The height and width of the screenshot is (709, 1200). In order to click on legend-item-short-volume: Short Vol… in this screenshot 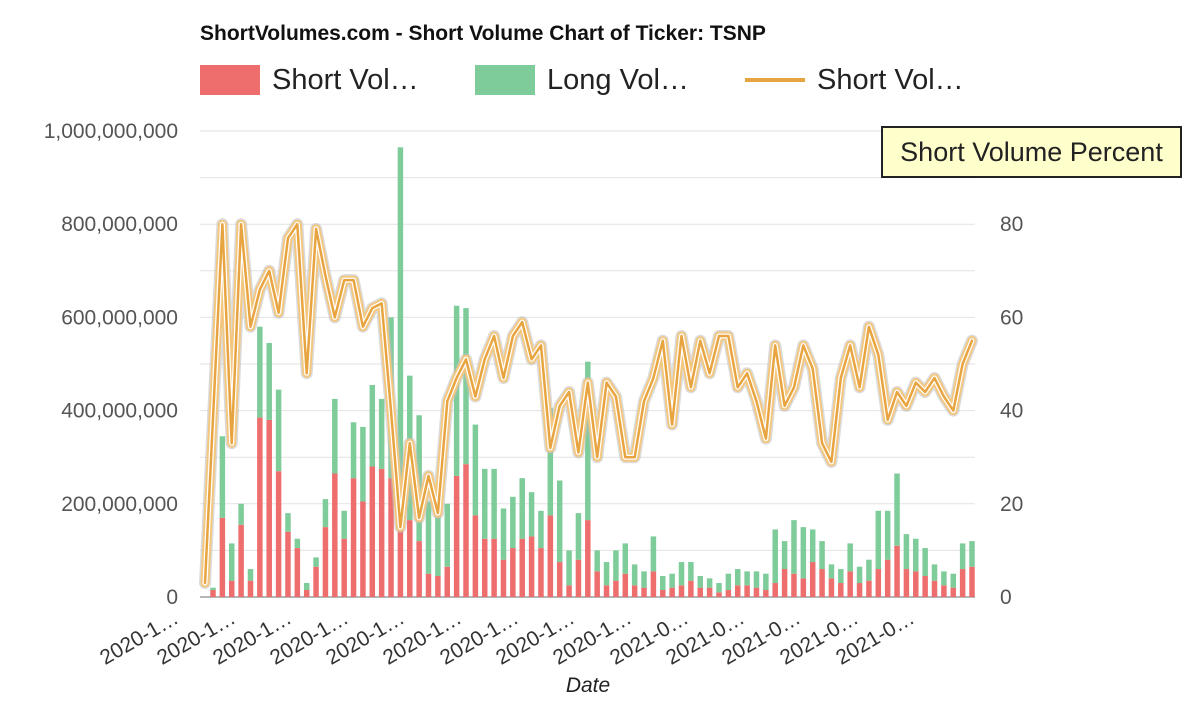, I will do `click(309, 80)`.